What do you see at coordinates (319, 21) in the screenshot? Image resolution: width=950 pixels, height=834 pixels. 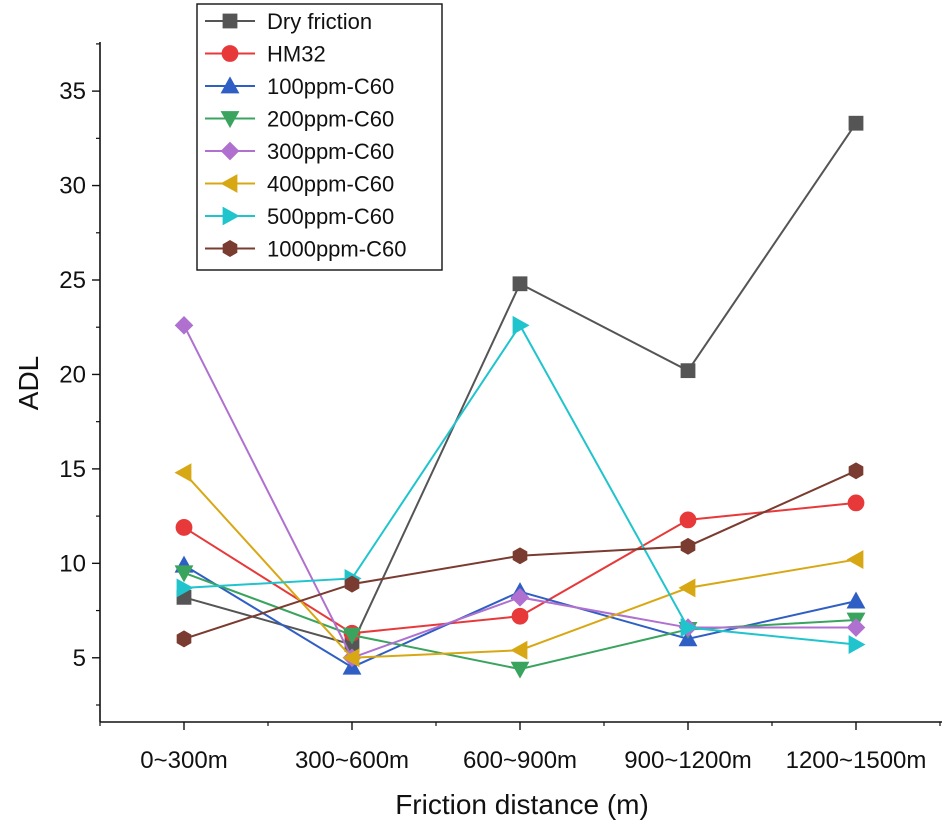 I see `legend-label: Dry friction` at bounding box center [319, 21].